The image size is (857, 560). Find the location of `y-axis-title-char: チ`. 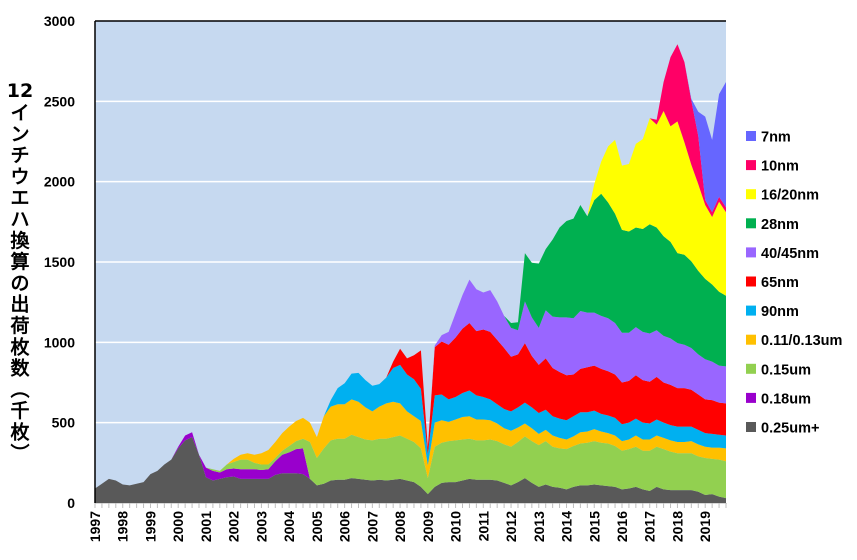

y-axis-title-char: チ is located at coordinates (19, 156).